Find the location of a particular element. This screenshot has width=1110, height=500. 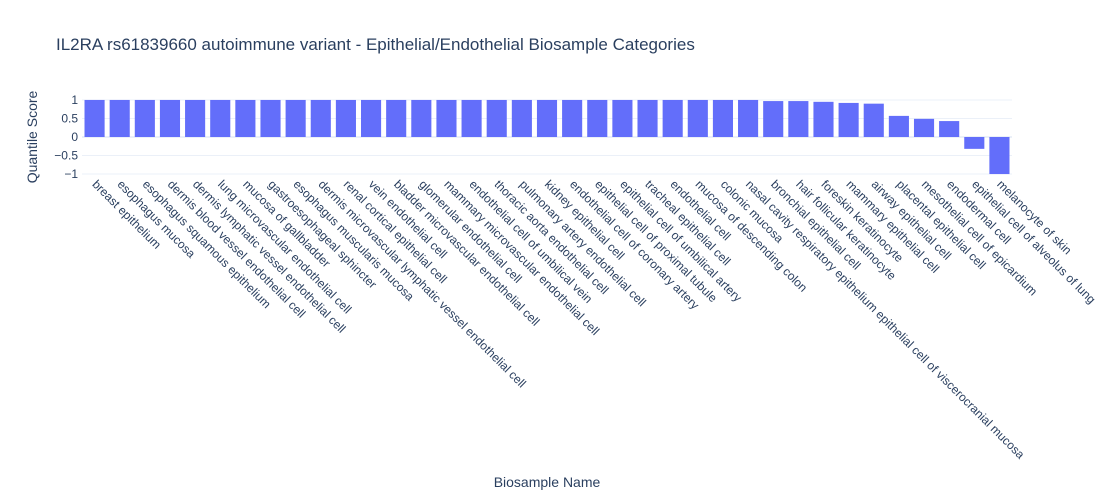

y-tick-label: −1 is located at coordinates (71, 174).